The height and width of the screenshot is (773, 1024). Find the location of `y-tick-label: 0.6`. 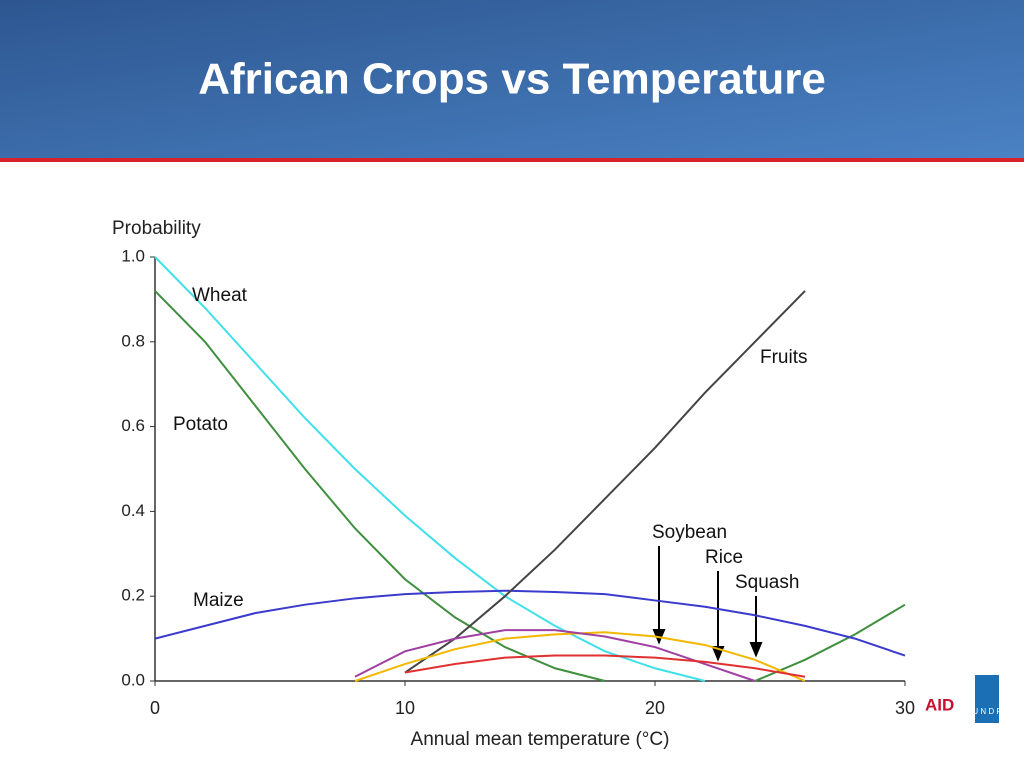

y-tick-label: 0.6 is located at coordinates (133, 425).